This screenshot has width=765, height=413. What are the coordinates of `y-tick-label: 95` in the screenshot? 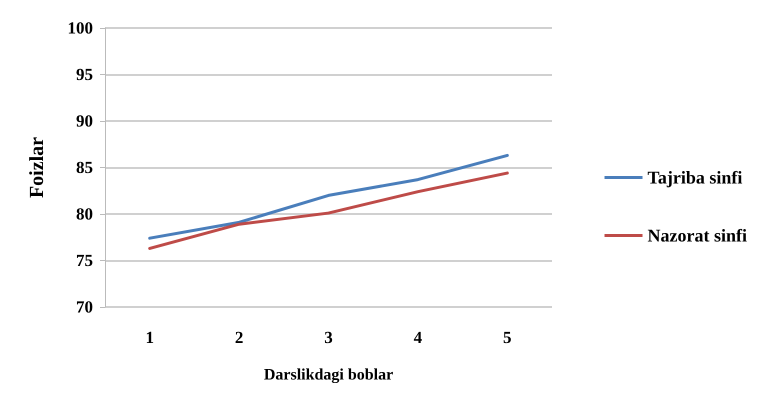 It's located at (84, 74).